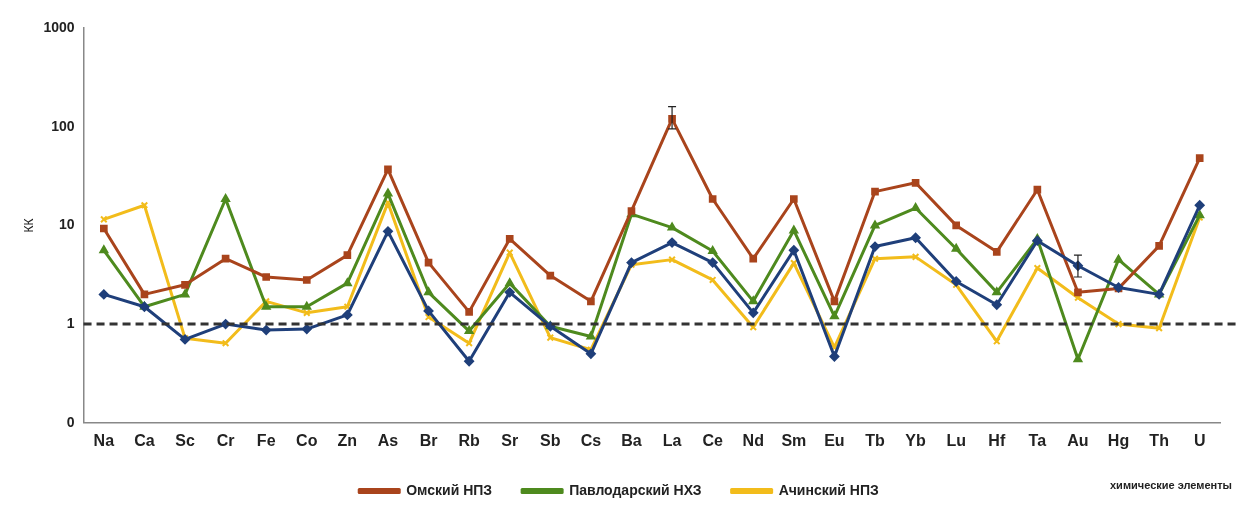  What do you see at coordinates (828, 489) in the screenshot?
I see `legend-label: Ачинский НПЗ` at bounding box center [828, 489].